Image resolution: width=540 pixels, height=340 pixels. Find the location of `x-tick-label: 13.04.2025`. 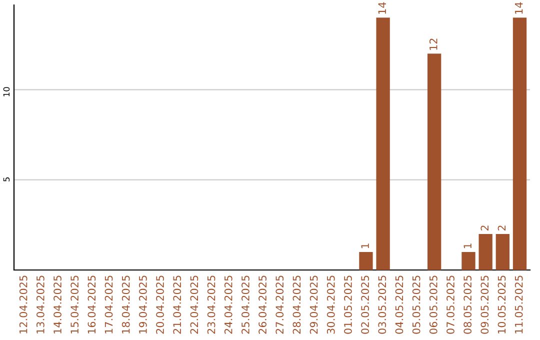

x-tick-label: 13.04.2025 is located at coordinates (40, 305).